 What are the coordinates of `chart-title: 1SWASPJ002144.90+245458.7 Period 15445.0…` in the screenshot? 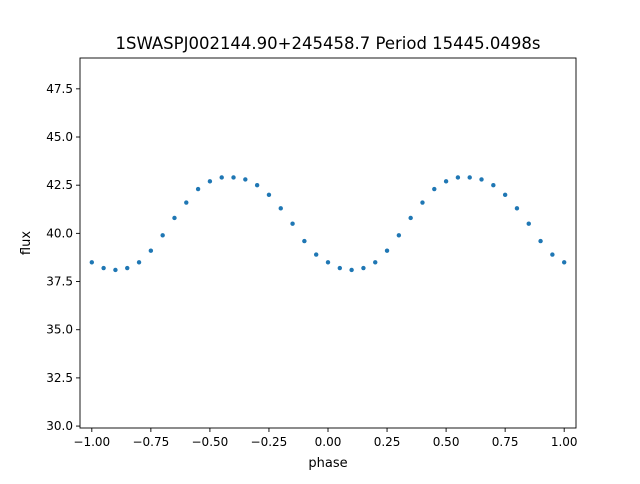 It's located at (327, 43).